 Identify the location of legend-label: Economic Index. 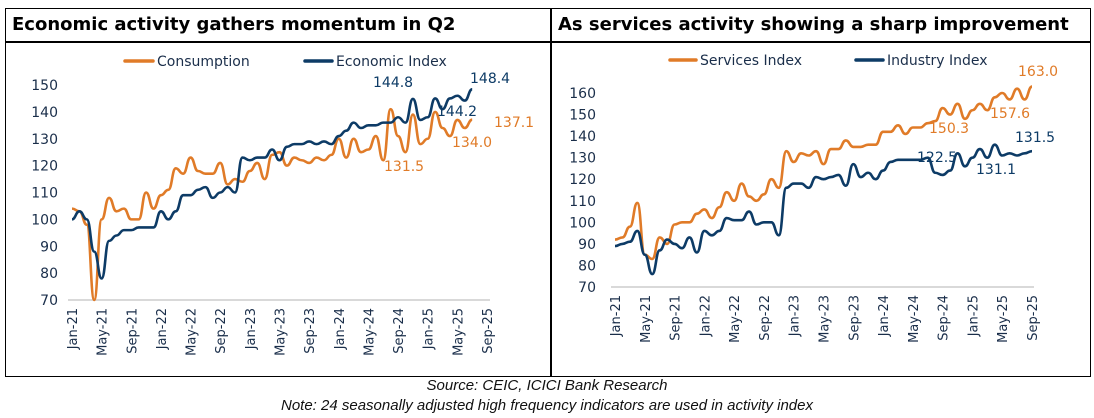
(391, 62).